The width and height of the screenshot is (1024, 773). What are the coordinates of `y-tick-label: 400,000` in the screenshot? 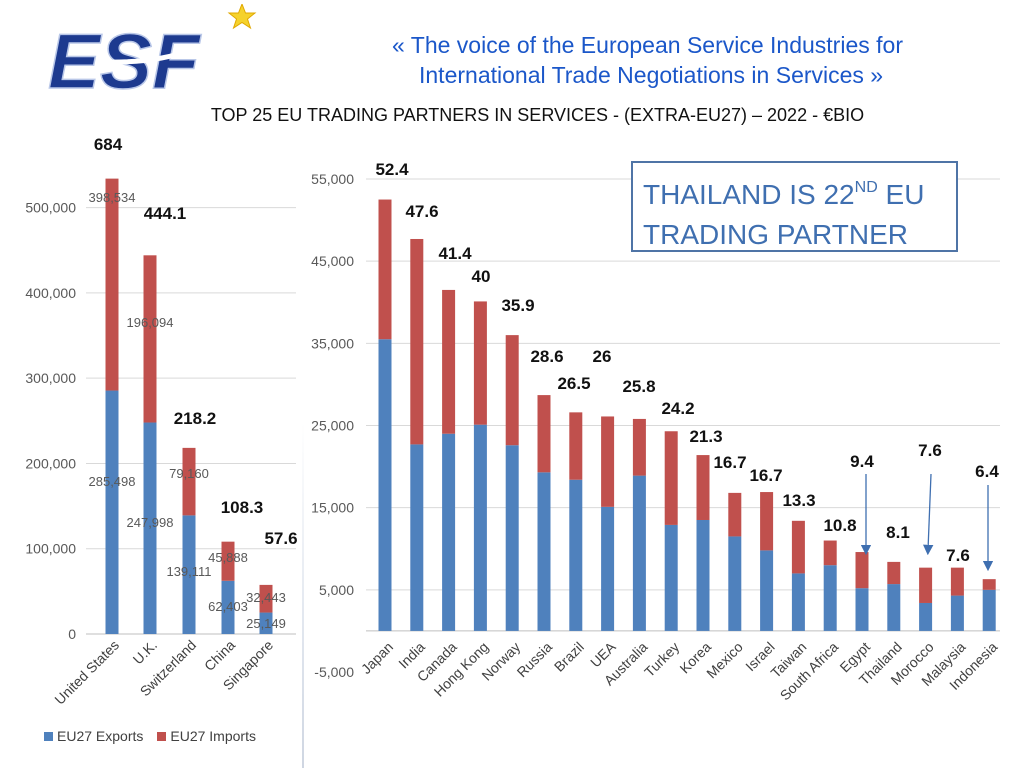 It's located at (50, 293).